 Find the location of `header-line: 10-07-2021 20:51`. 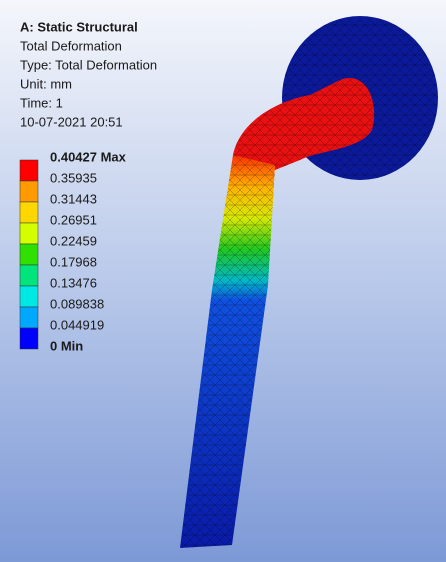

header-line: 10-07-2021 20:51 is located at coordinates (71, 121).